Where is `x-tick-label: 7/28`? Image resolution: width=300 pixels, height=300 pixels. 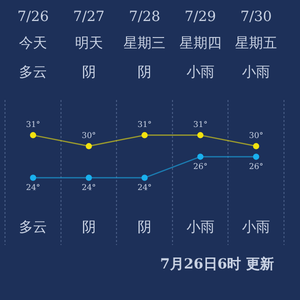 x-tick-label: 7/28 is located at coordinates (144, 17).